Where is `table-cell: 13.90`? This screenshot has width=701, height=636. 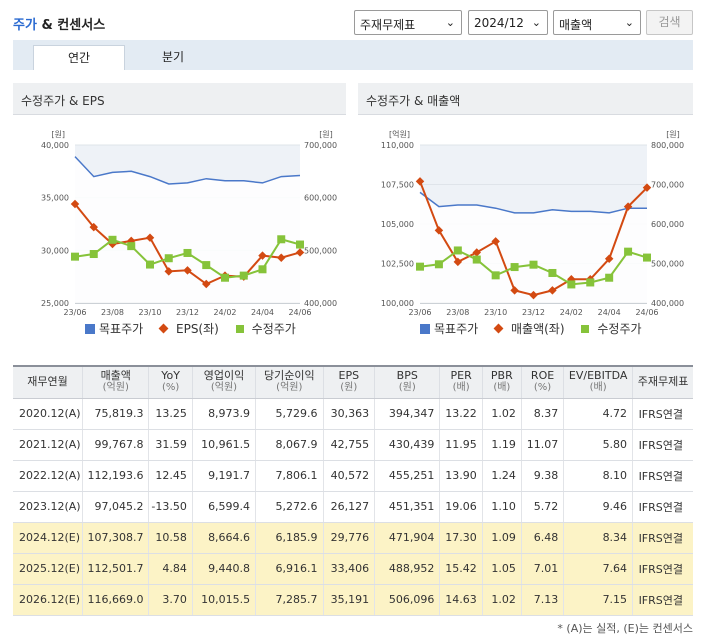
table-cell: 13.90 is located at coordinates (461, 476).